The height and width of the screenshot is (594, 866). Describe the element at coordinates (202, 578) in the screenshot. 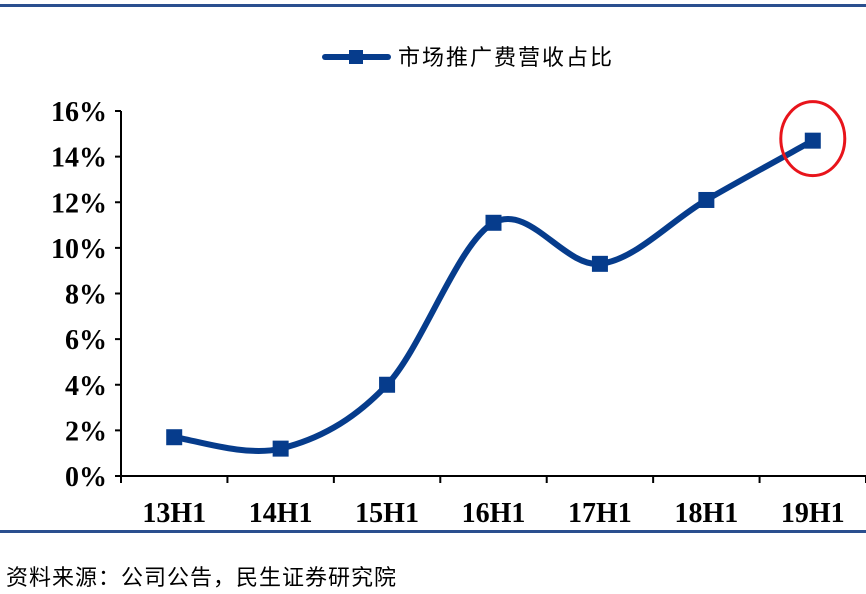

I see `source-note: 资料来源：公司公告，民生证券研究院` at that location.